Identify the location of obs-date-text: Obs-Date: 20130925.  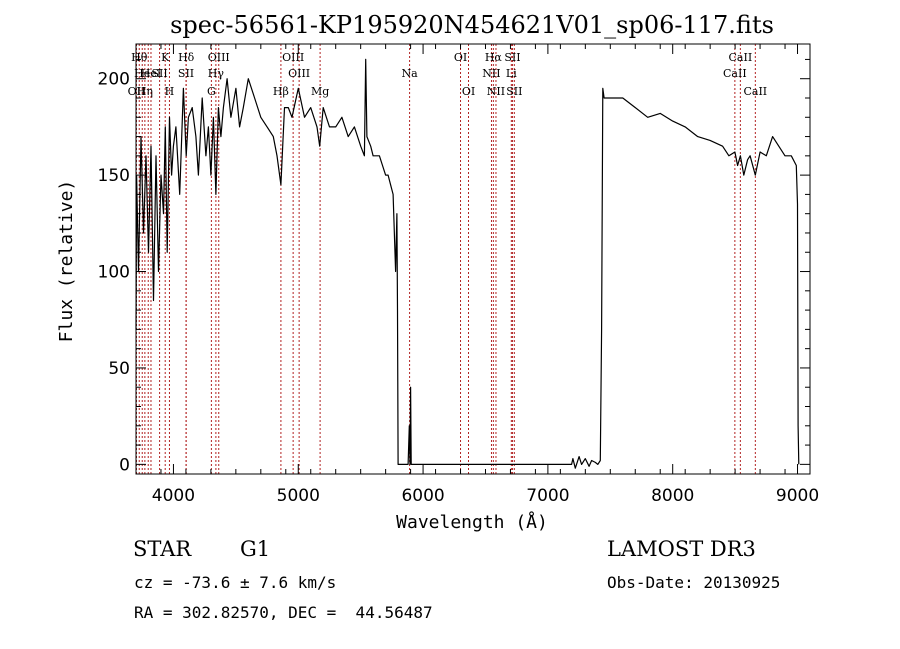
(694, 582).